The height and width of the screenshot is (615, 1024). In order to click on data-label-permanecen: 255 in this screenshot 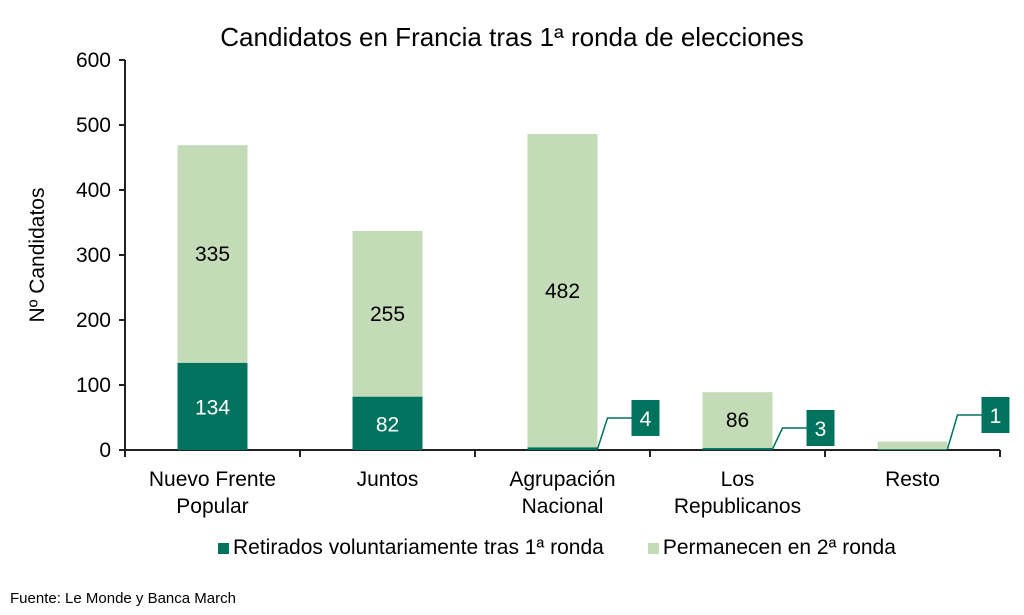, I will do `click(387, 314)`.